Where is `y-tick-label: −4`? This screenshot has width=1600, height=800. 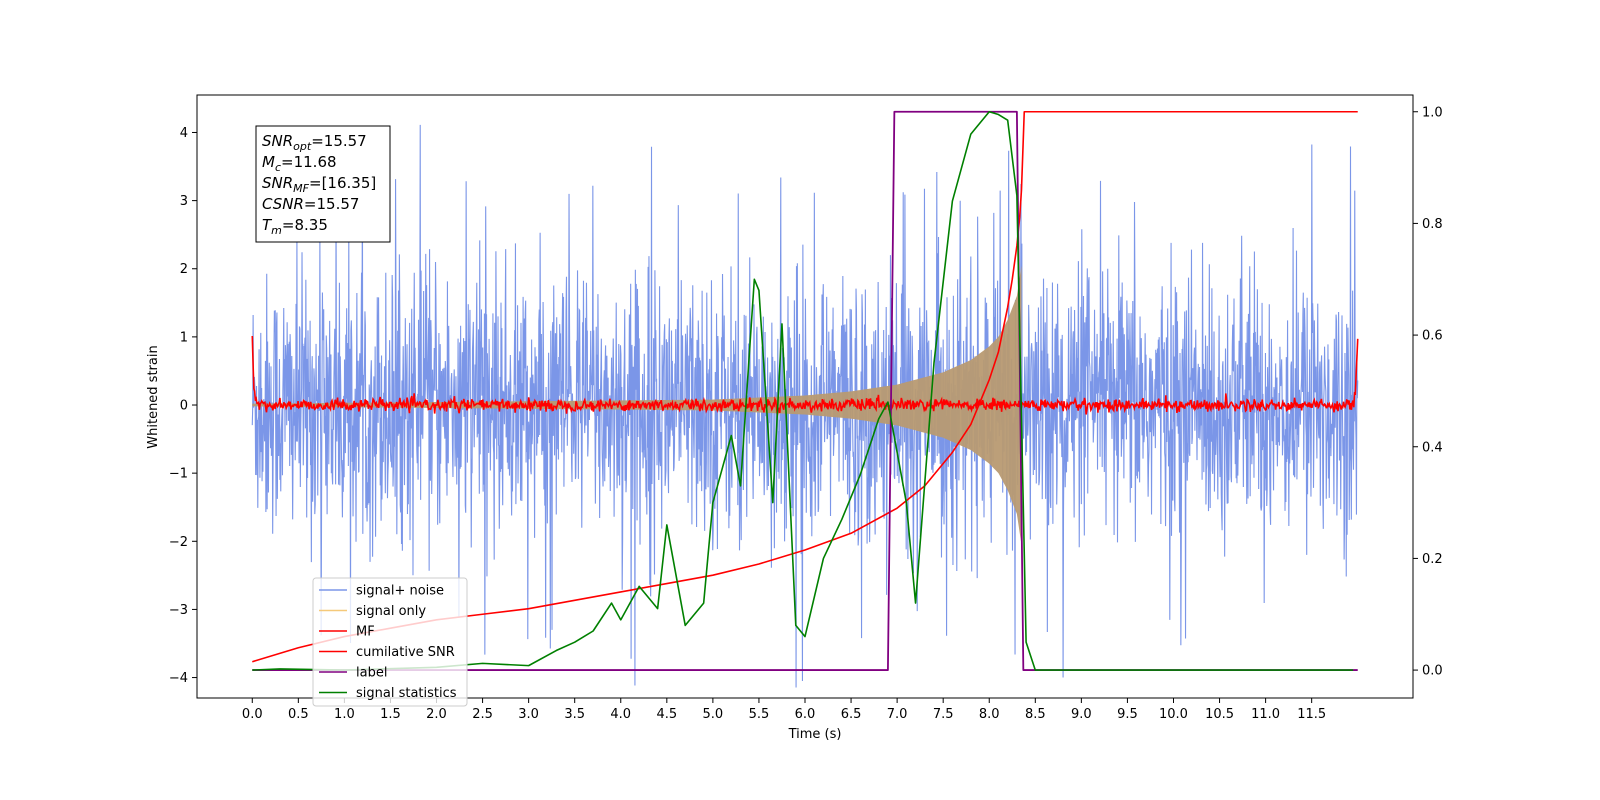
y-tick-label: −4 is located at coordinates (178, 678).